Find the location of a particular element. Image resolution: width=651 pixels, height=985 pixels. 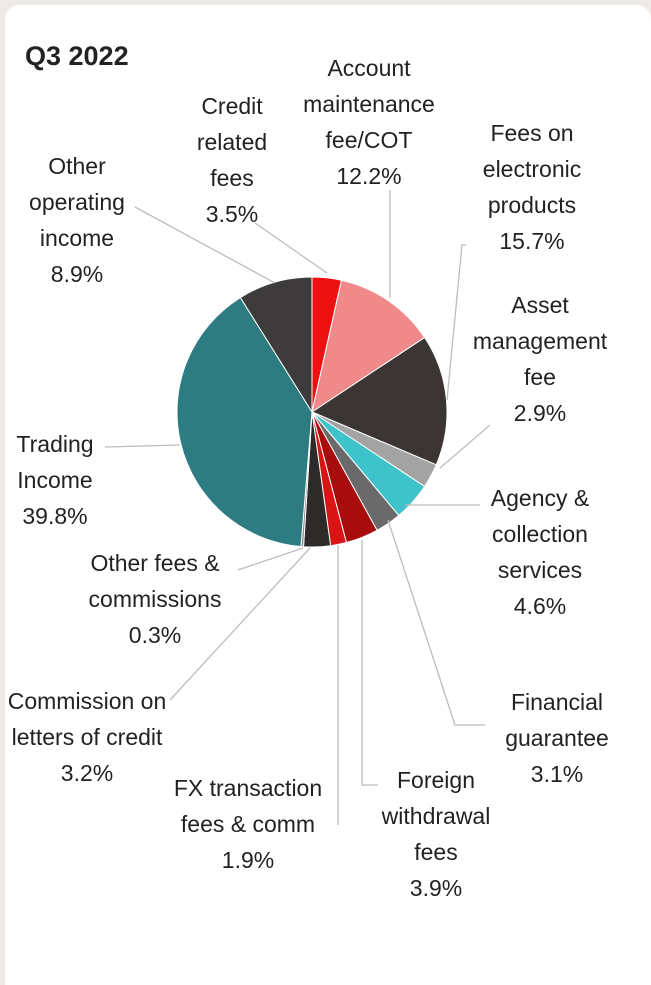

slice-label: Agency & collection services 4.6% is located at coordinates (540, 552).